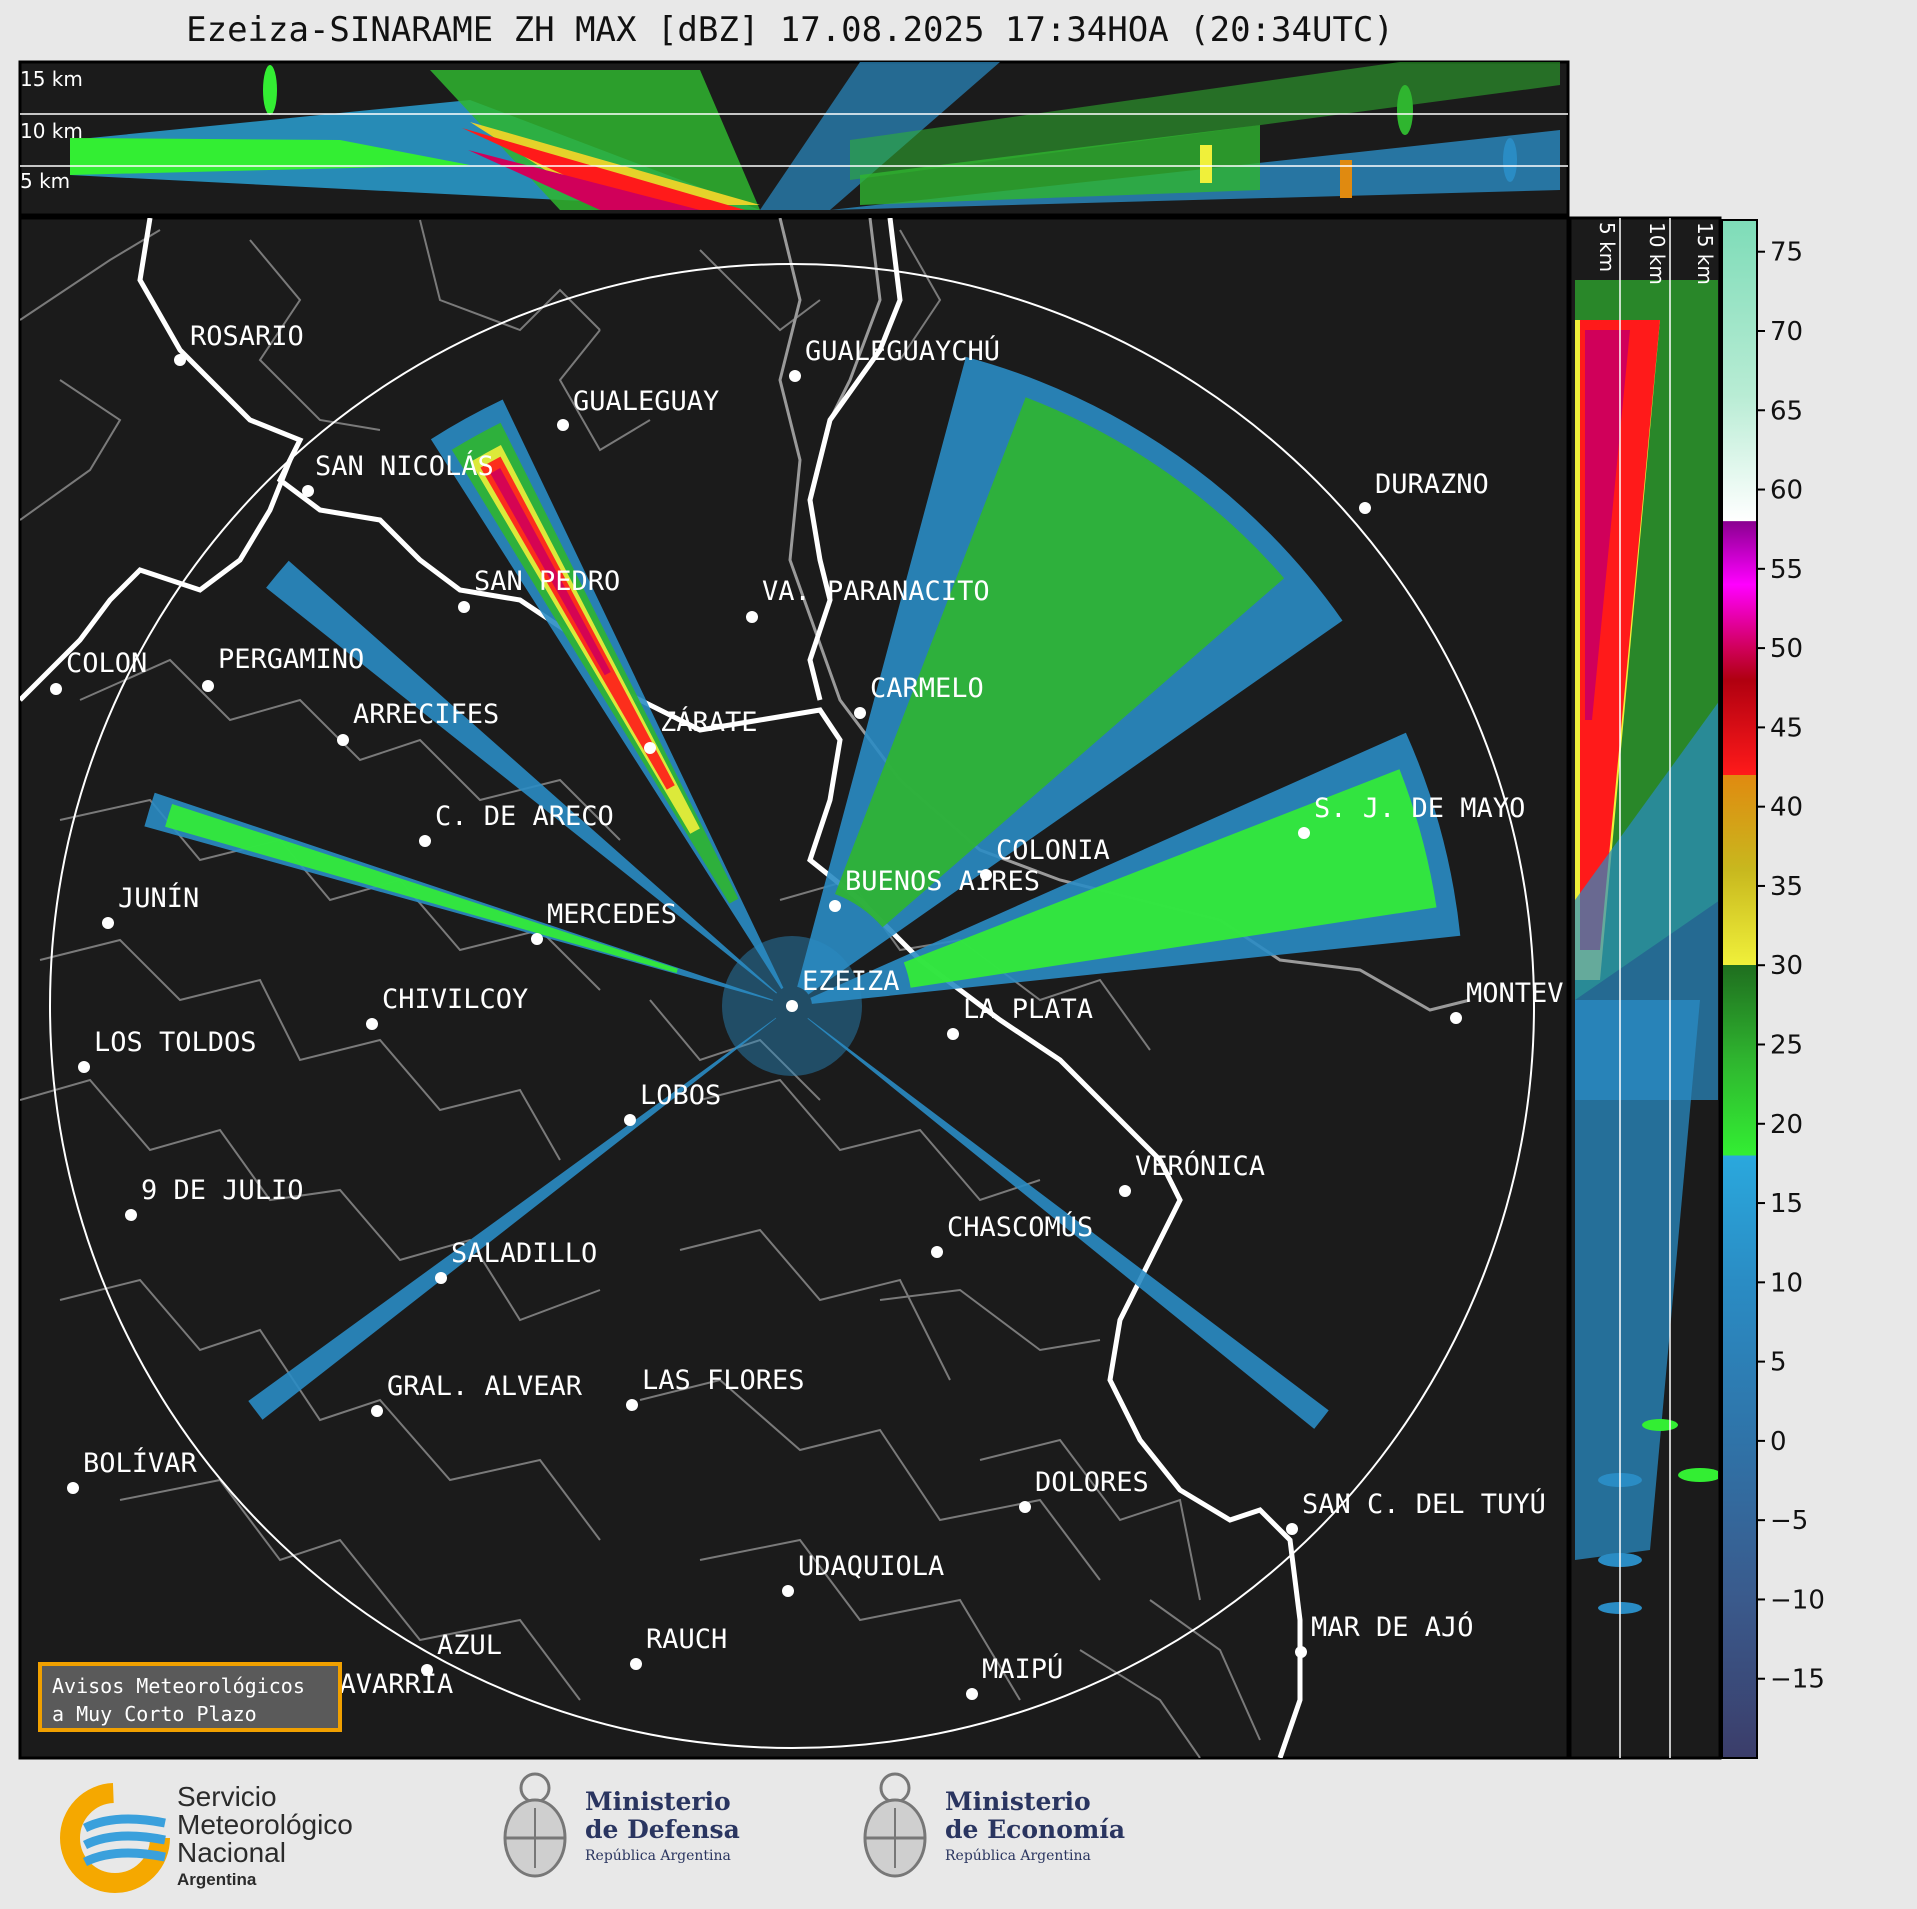 This screenshot has width=1917, height=1909. I want to click on avisos-line2: a Muy Corto Plazo, so click(154, 1714).